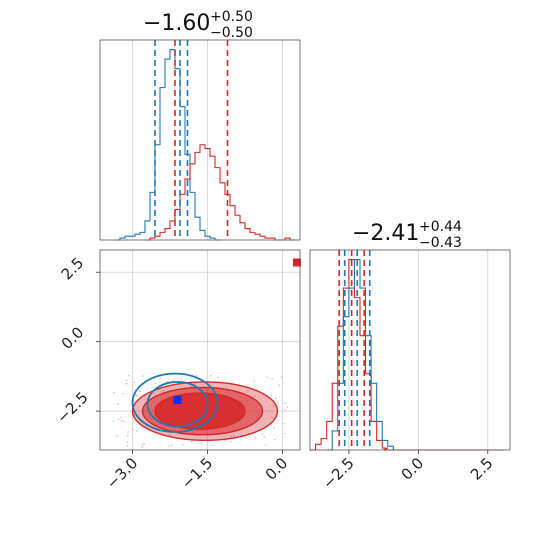 Image resolution: width=550 pixels, height=550 pixels. What do you see at coordinates (297, 262) in the screenshot?
I see `marker-red` at bounding box center [297, 262].